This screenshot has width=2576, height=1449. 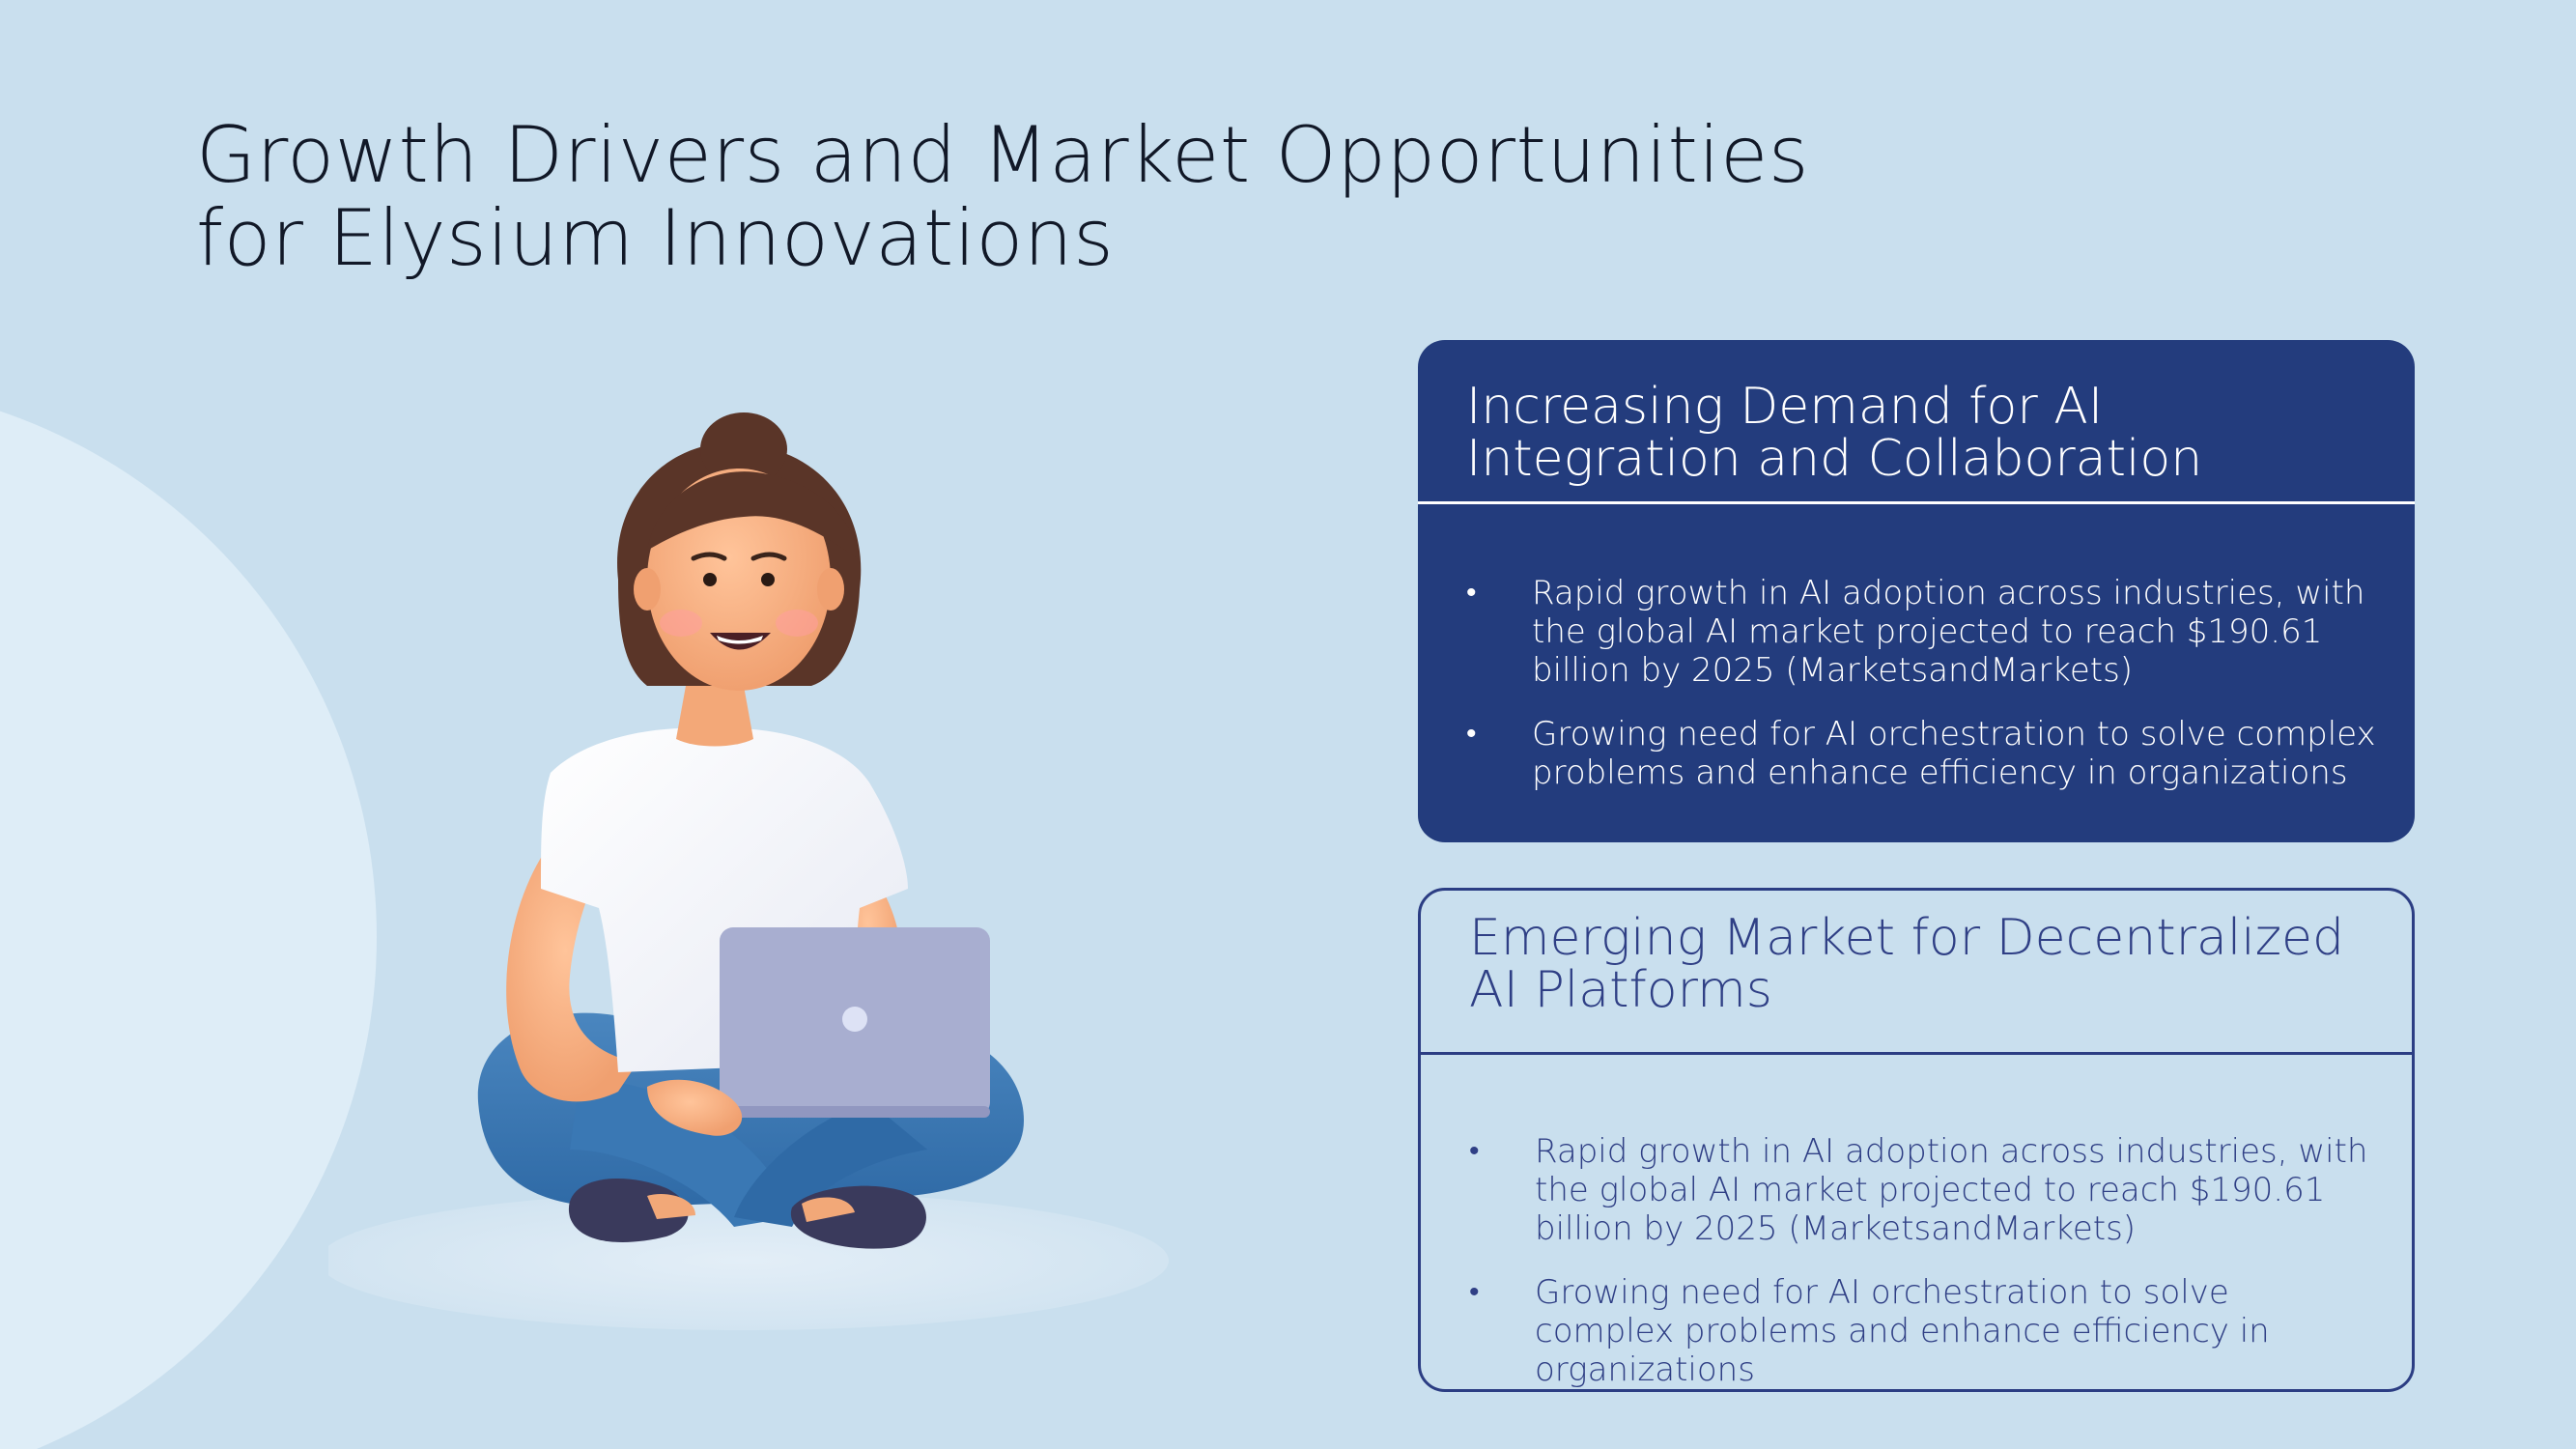 I want to click on background-circle, so click(x=188, y=915).